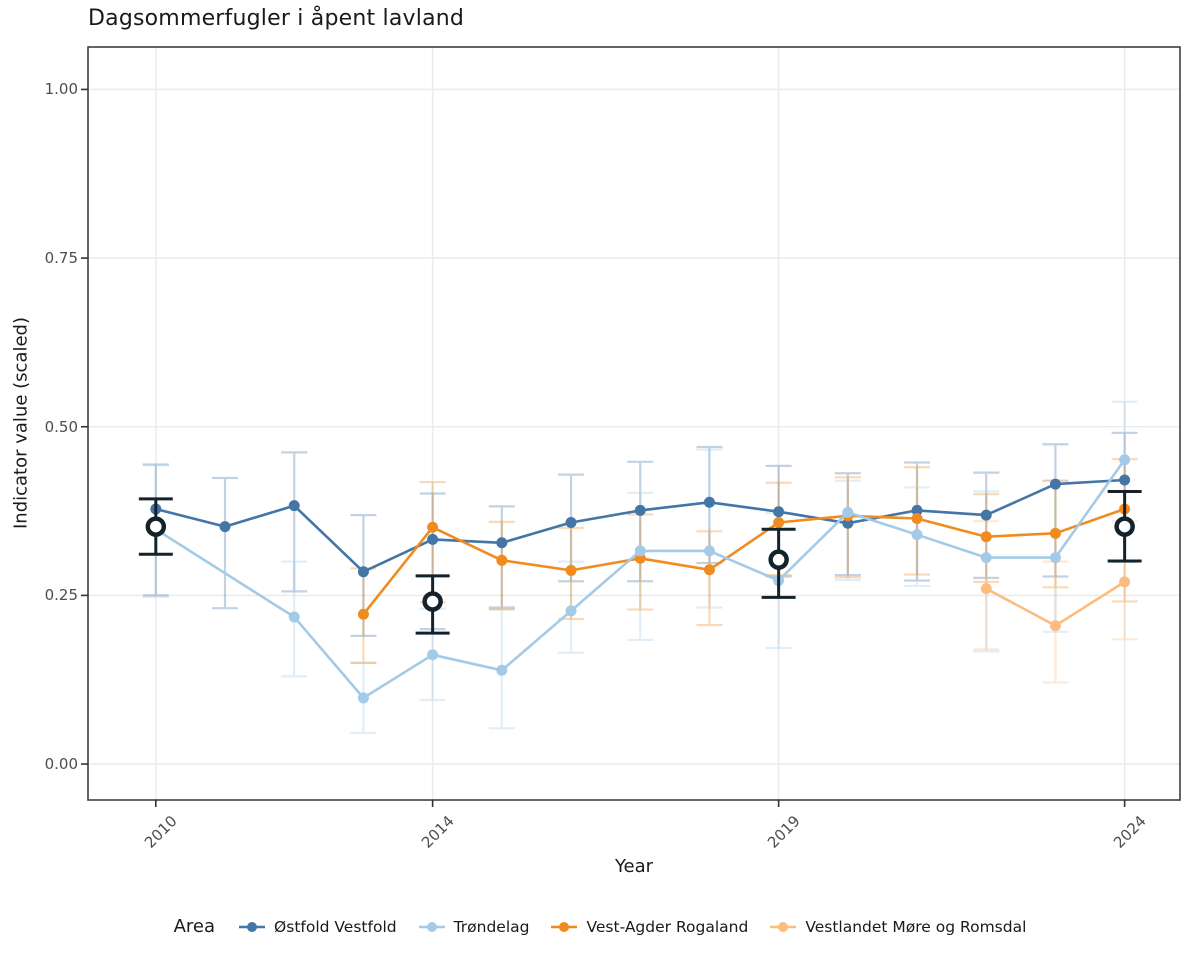 Image resolution: width=1200 pixels, height=975 pixels. What do you see at coordinates (194, 926) in the screenshot?
I see `legend-title: Area` at bounding box center [194, 926].